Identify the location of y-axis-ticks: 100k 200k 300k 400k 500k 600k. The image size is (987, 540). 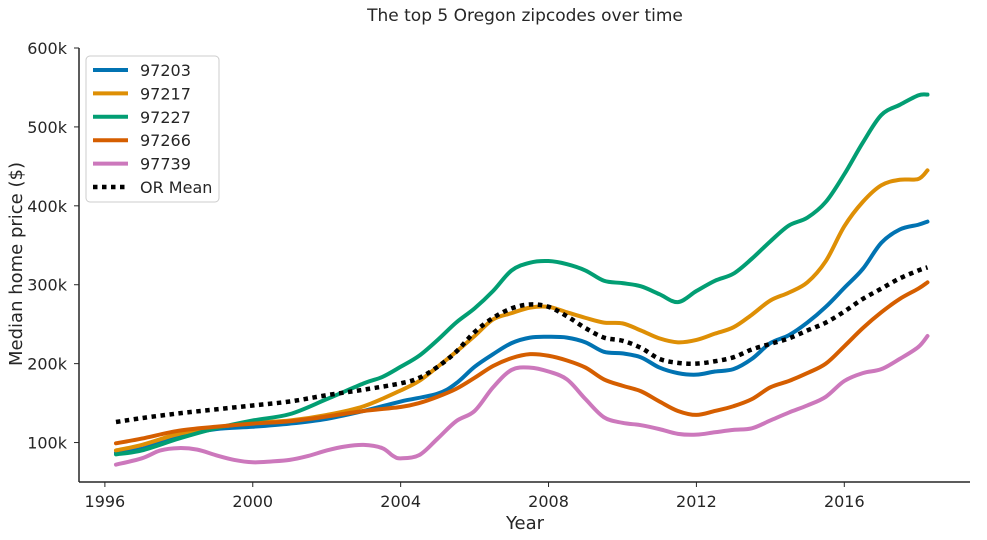
(53, 246).